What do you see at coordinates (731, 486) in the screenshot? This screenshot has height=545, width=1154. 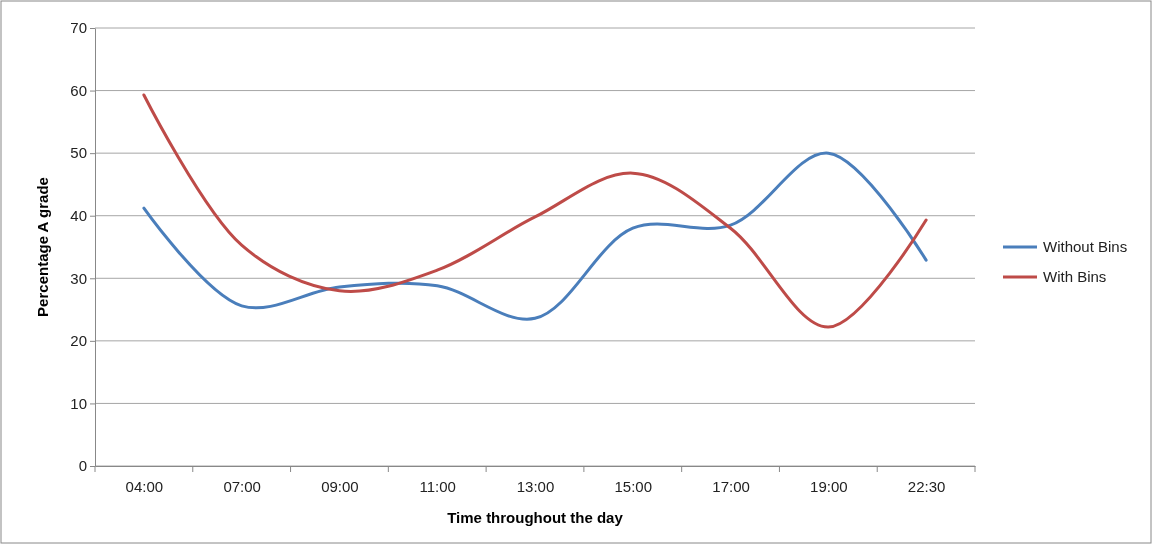 I see `x-tick-label: 17:00` at bounding box center [731, 486].